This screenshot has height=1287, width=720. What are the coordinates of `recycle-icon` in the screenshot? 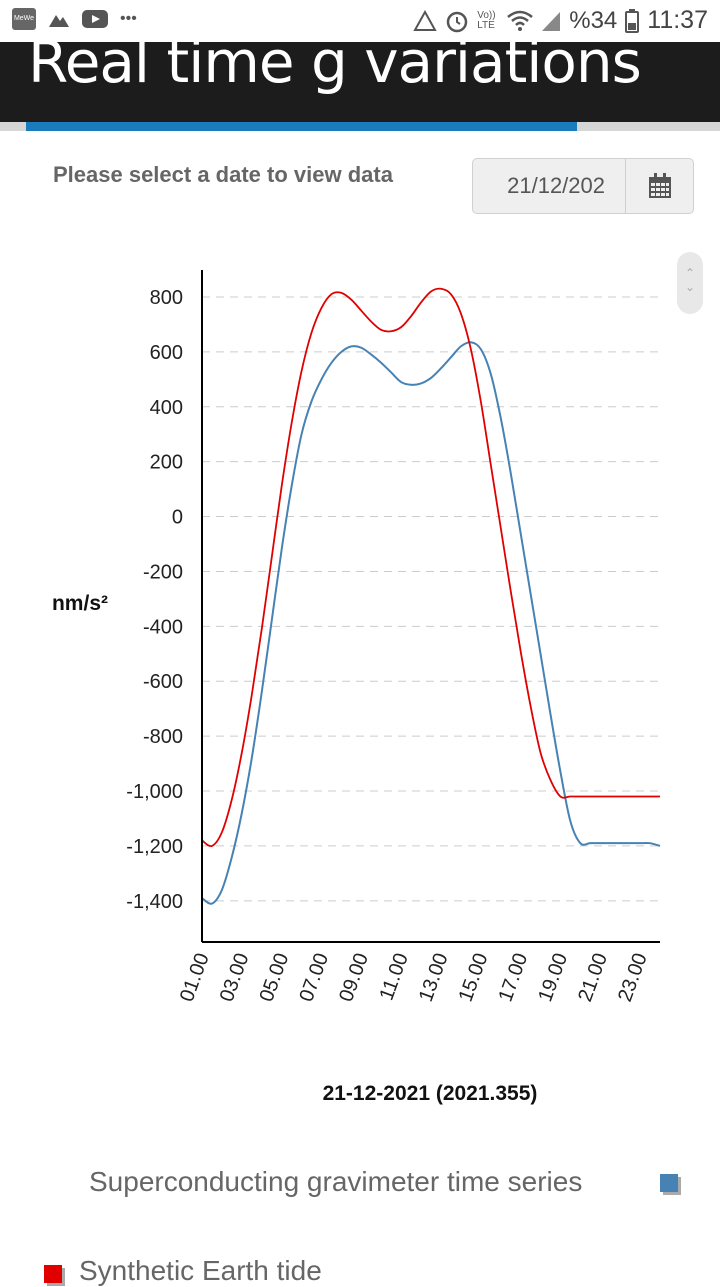 It's located at (425, 20).